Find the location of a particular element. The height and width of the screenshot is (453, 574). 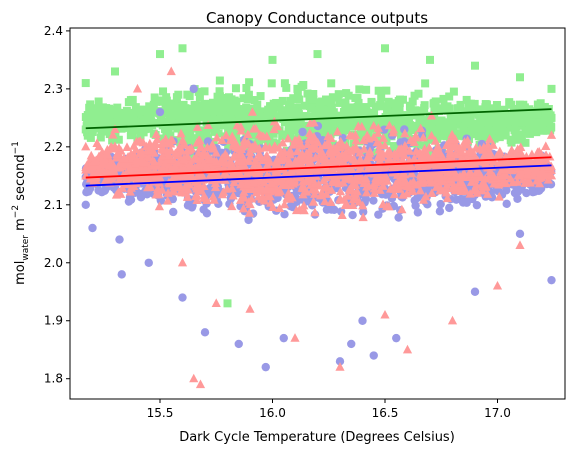

y-tick-label: 2.2 is located at coordinates (53, 147).